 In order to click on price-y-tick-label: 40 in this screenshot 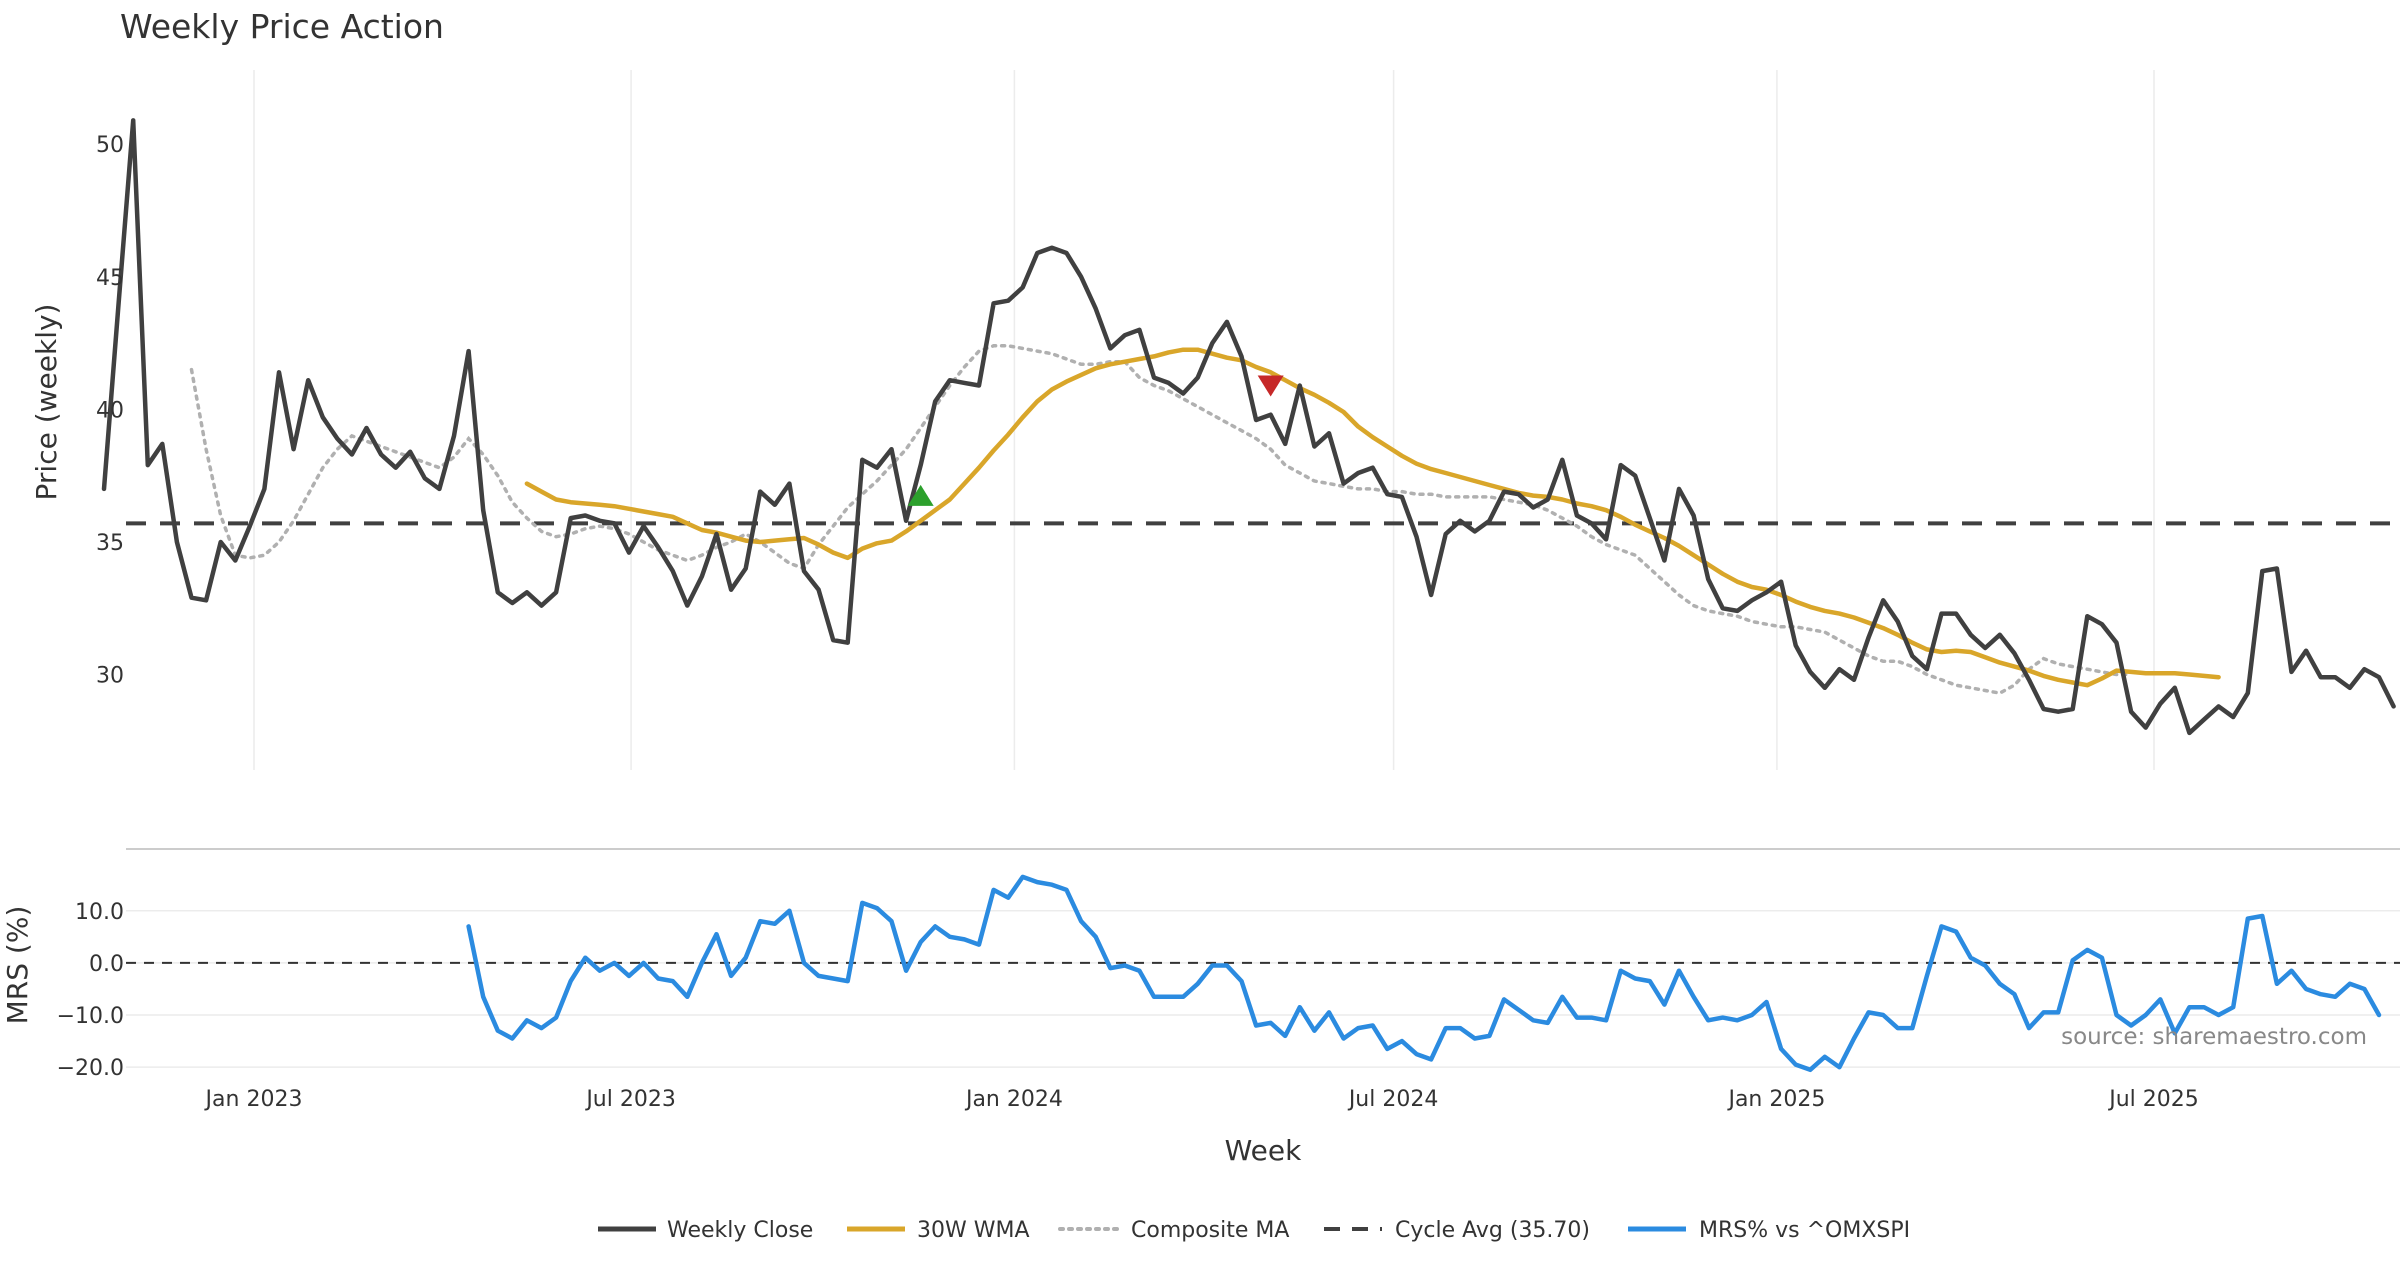, I will do `click(110, 410)`.